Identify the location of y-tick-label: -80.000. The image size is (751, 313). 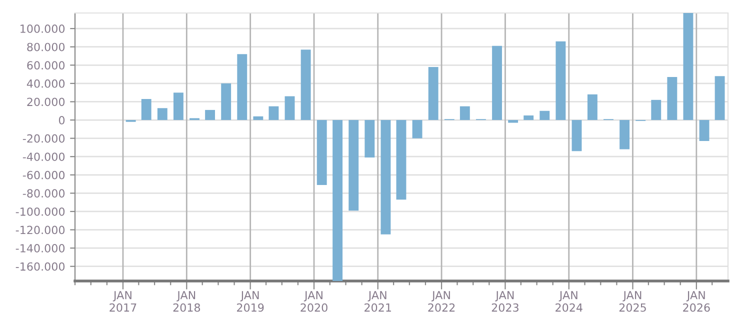
(43, 193).